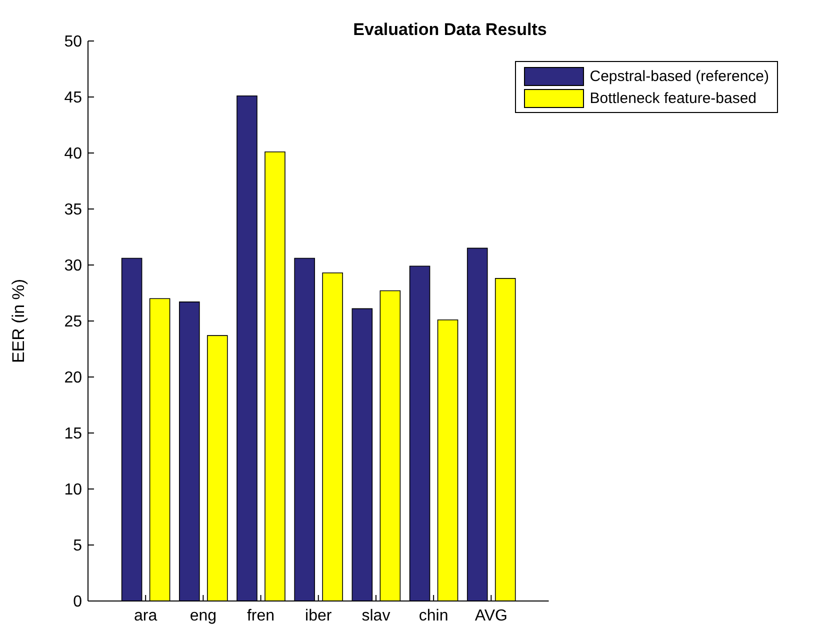 The image size is (813, 641). Describe the element at coordinates (203, 615) in the screenshot. I see `x-tick-label: eng` at that location.